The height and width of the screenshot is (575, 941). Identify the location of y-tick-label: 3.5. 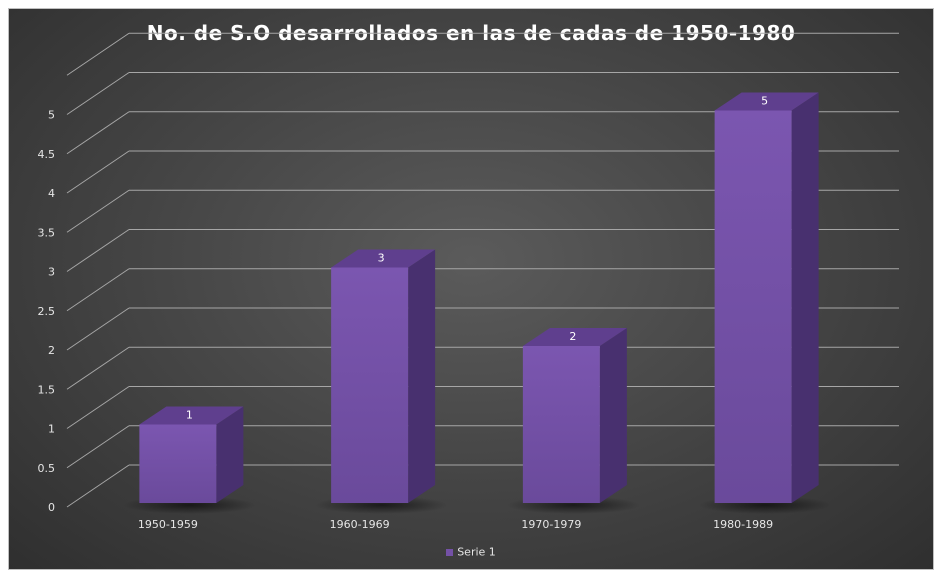
(47, 232).